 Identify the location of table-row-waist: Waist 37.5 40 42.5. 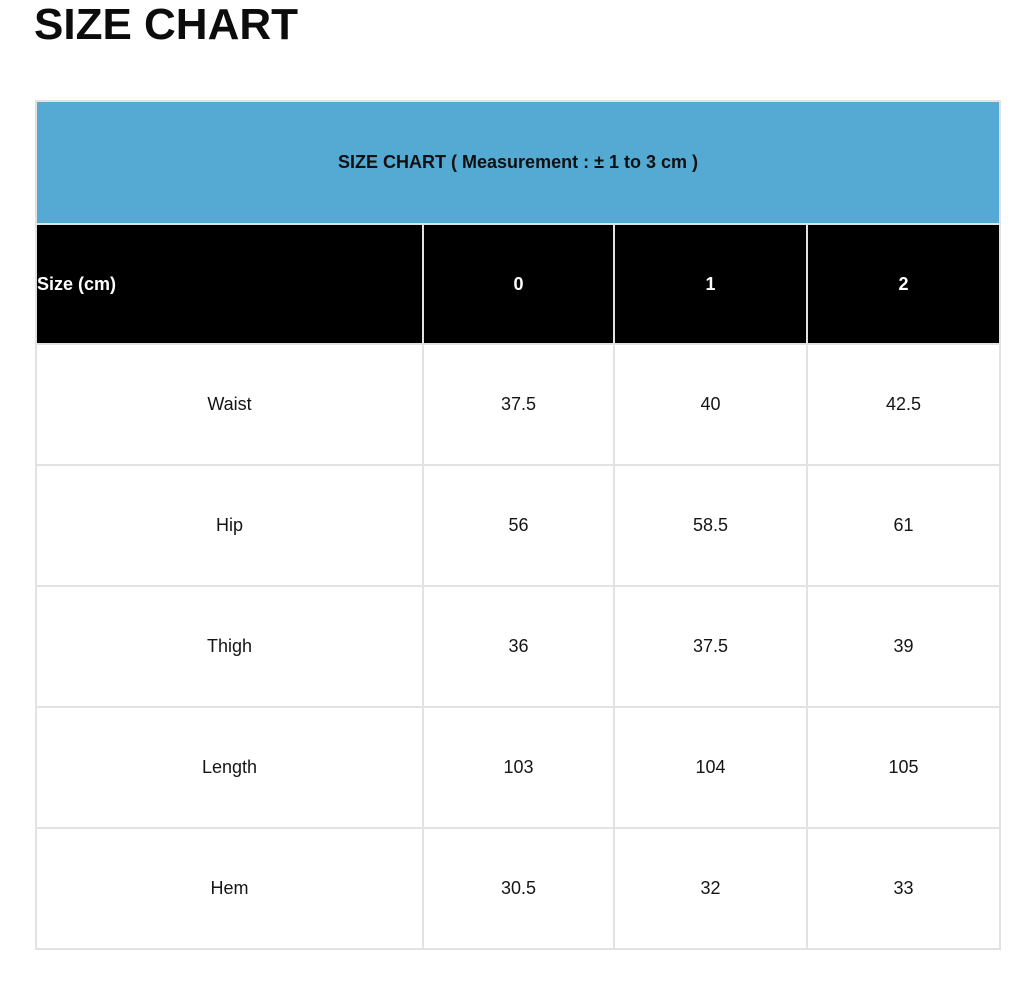
(518, 404).